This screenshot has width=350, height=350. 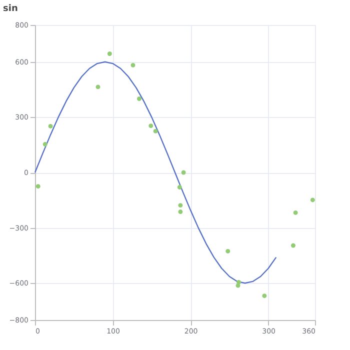 What do you see at coordinates (10, 9) in the screenshot?
I see `chart-title: sin` at bounding box center [10, 9].